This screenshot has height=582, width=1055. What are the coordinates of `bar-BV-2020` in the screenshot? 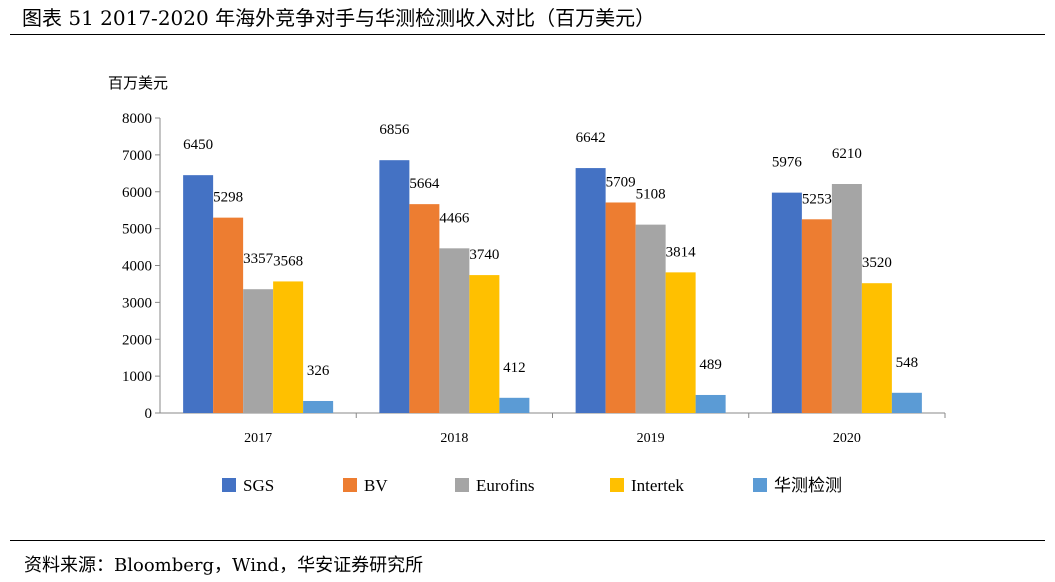 It's located at (816, 316).